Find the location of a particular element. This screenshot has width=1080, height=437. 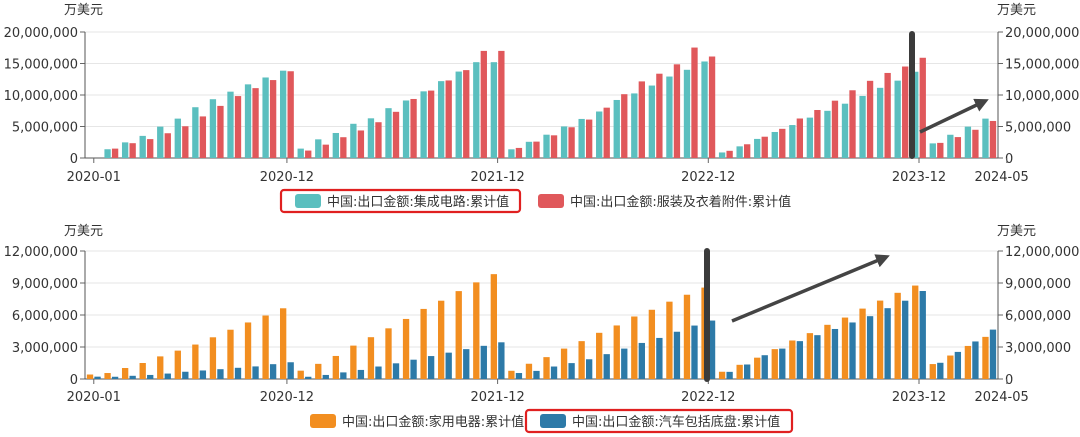

legend-highlight-box is located at coordinates (400, 201).